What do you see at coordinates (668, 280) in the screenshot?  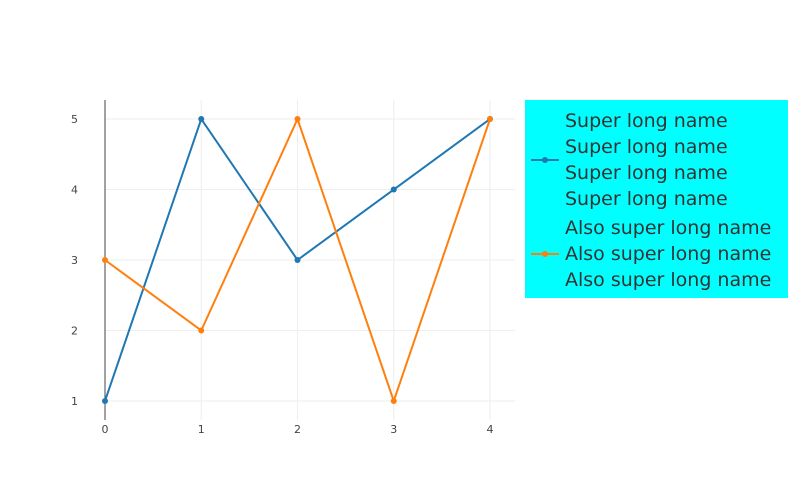 I see `legend-item-1-text-2: Also super long name` at bounding box center [668, 280].